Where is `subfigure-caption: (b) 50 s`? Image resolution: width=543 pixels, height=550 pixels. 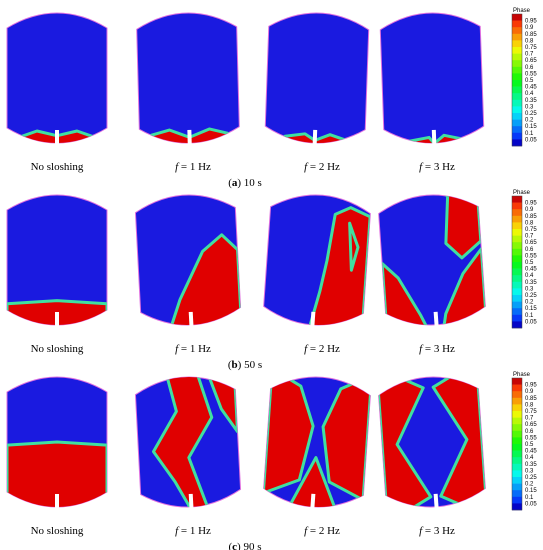 subfigure-caption: (b) 50 s is located at coordinates (245, 365).